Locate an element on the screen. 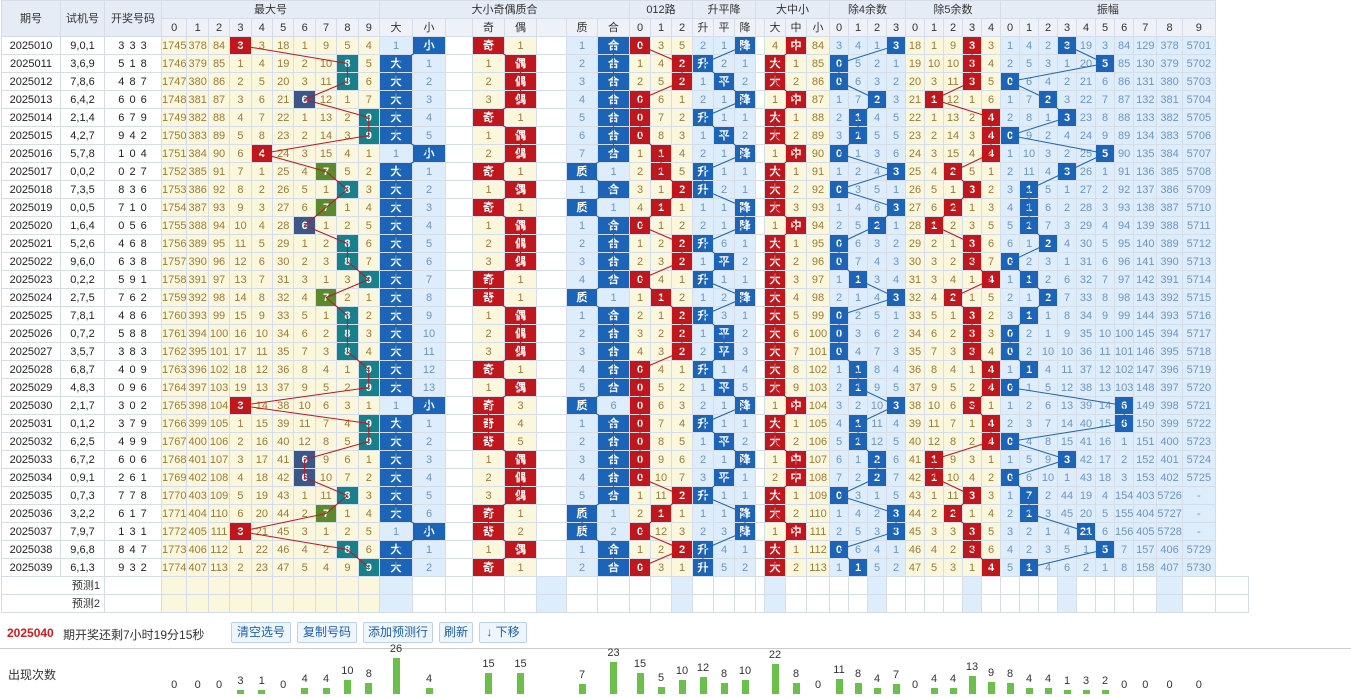  m4-hit: 1 is located at coordinates (858, 369).